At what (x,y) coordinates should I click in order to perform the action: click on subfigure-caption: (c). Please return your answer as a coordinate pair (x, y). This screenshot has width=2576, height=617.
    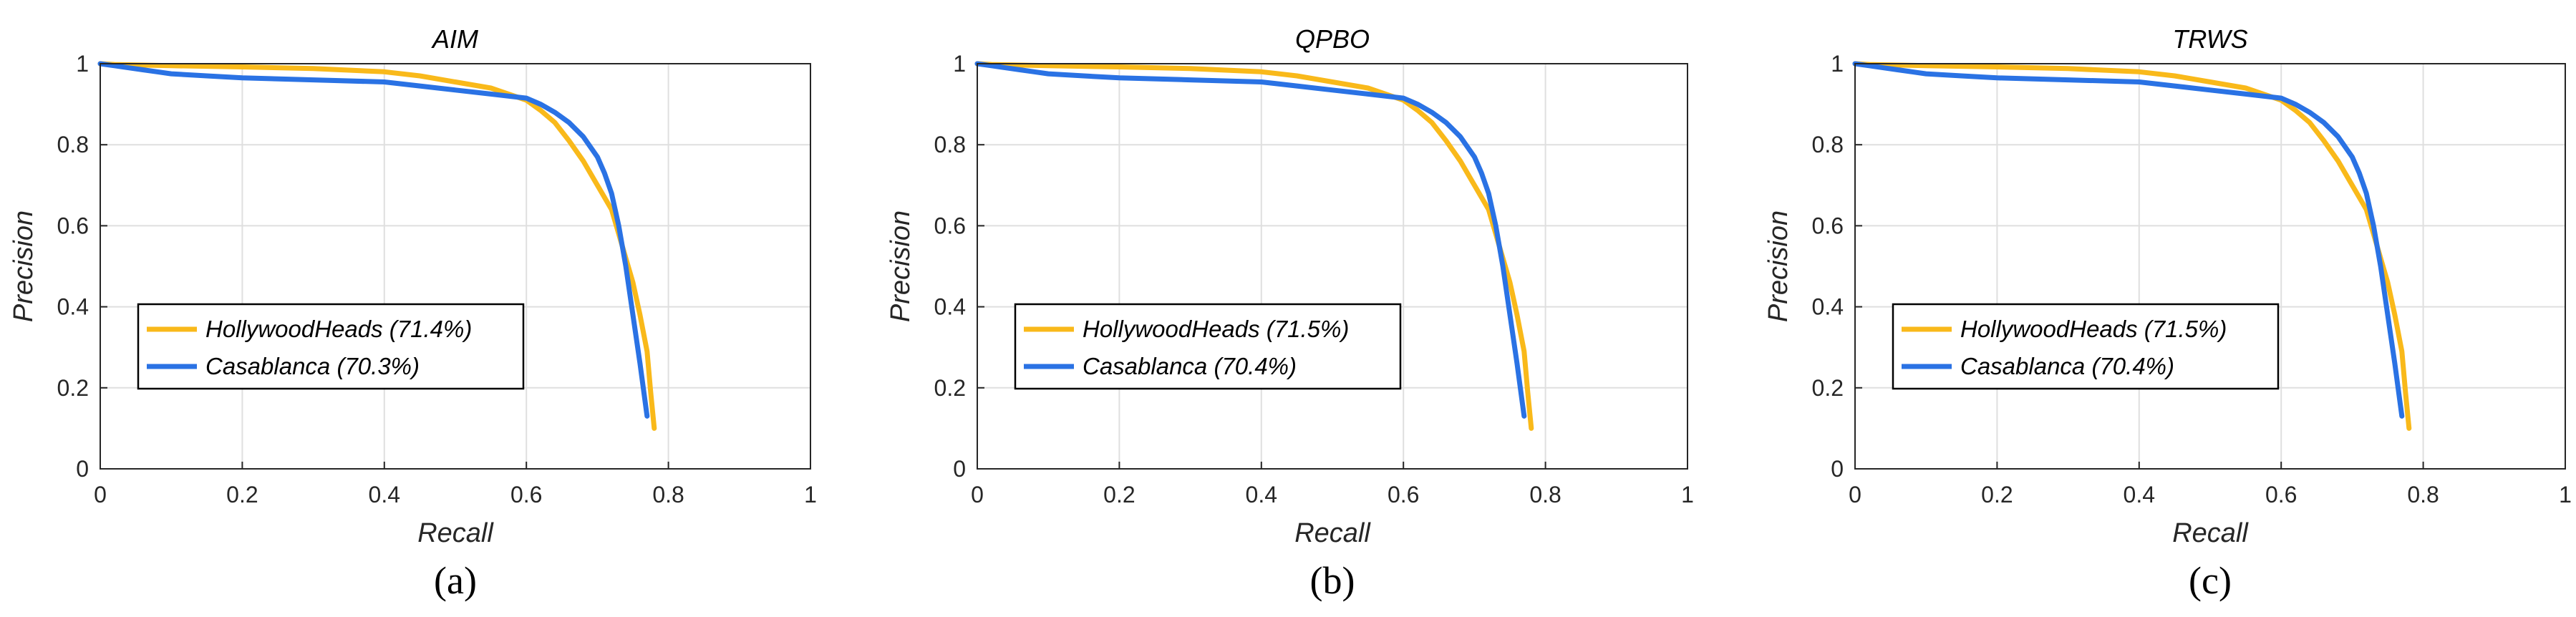
    Looking at the image, I should click on (2210, 580).